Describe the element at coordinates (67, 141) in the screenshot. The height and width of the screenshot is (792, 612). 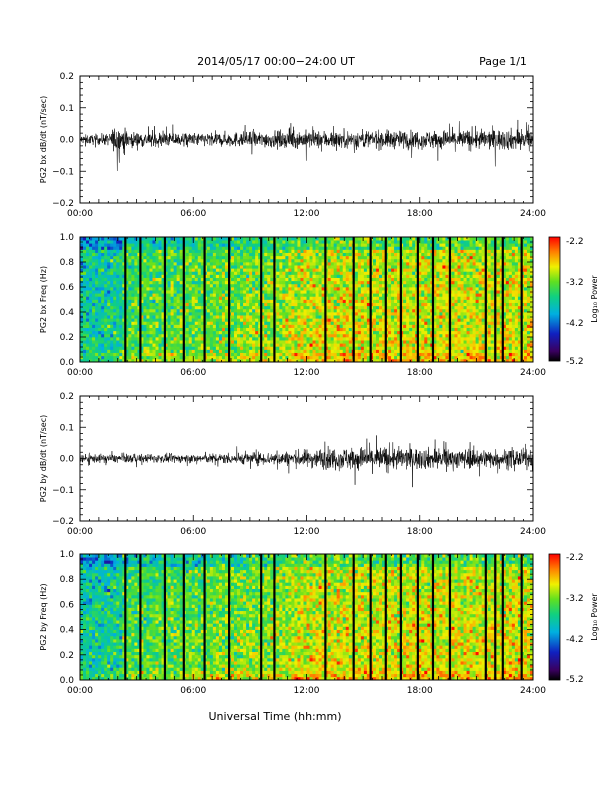
I see `panel1-ytick-label: 0.0` at that location.